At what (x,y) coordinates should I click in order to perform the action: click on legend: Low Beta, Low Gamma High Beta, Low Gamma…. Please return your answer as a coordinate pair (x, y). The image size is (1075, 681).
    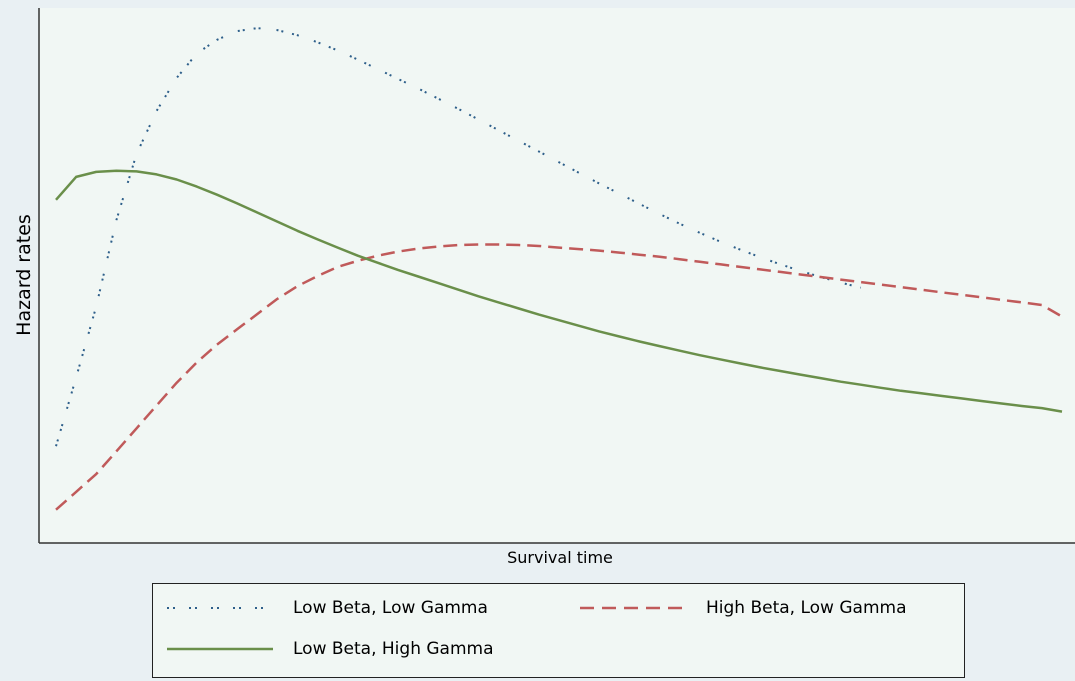
    Looking at the image, I should click on (558, 630).